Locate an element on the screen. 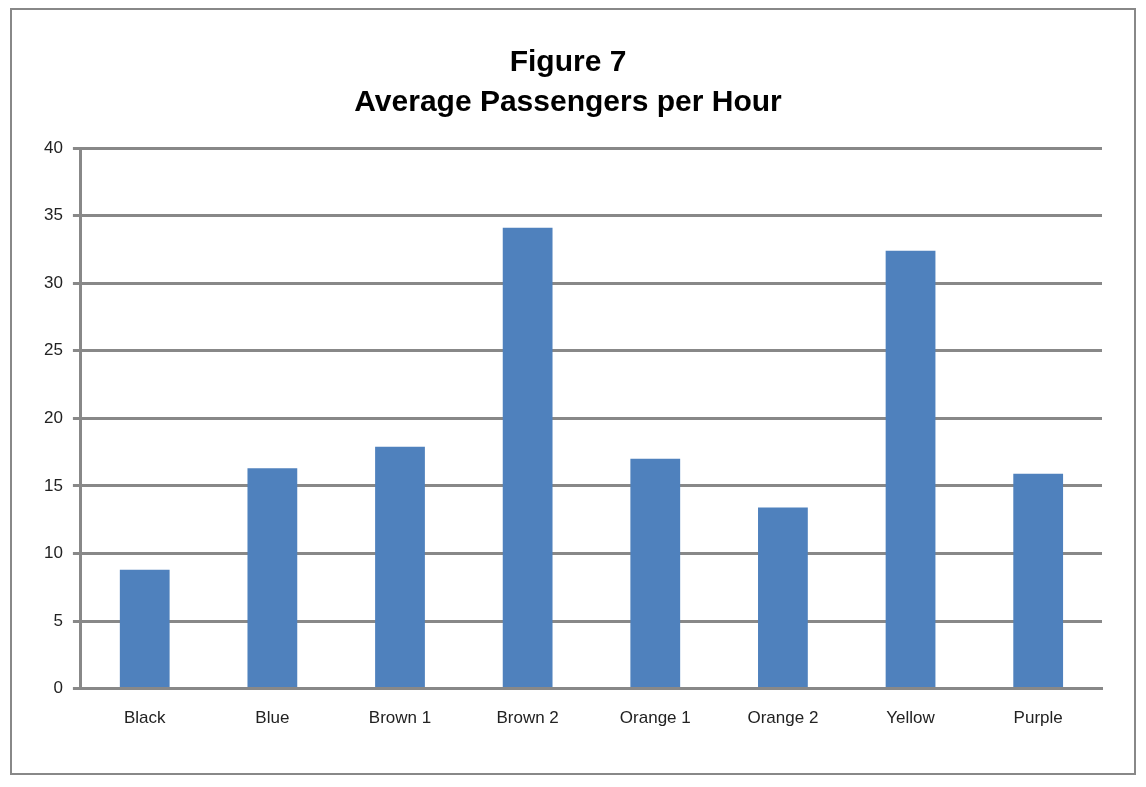 This screenshot has height=787, width=1146. y-tick-label: 10 is located at coordinates (53, 553).